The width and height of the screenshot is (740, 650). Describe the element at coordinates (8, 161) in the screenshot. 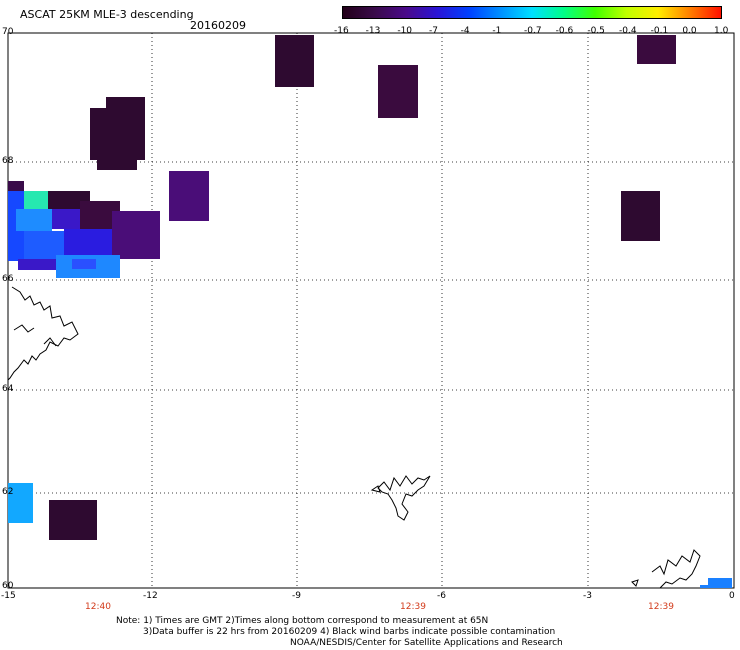

I see `lat-label: 68` at that location.